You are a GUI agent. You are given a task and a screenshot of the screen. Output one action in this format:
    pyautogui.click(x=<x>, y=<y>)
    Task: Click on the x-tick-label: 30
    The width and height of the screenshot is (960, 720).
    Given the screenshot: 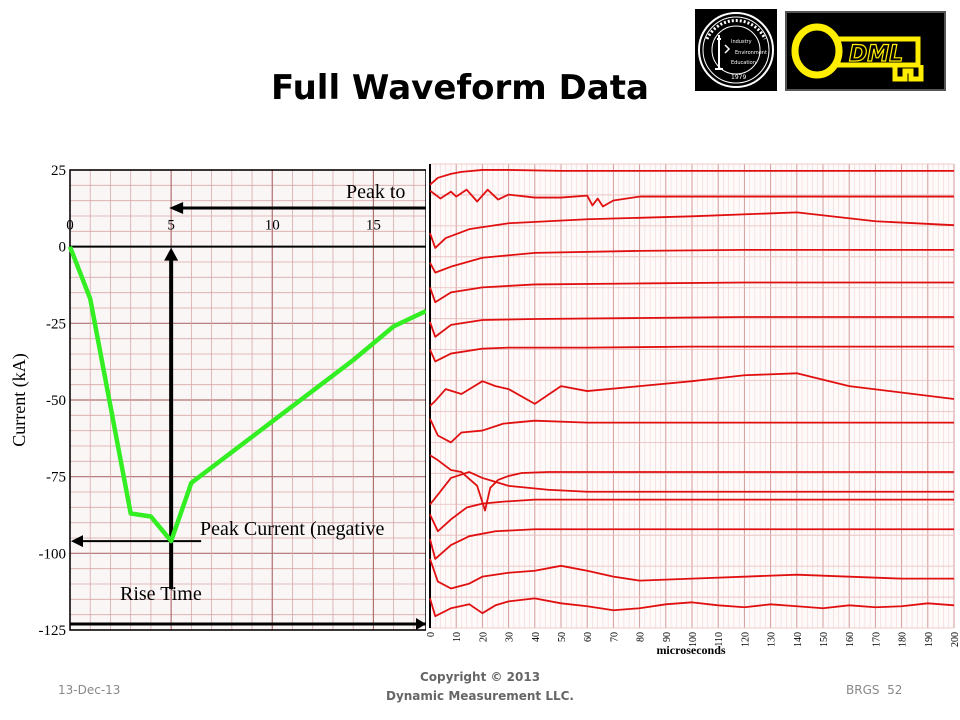 What is the action you would take?
    pyautogui.click(x=510, y=637)
    